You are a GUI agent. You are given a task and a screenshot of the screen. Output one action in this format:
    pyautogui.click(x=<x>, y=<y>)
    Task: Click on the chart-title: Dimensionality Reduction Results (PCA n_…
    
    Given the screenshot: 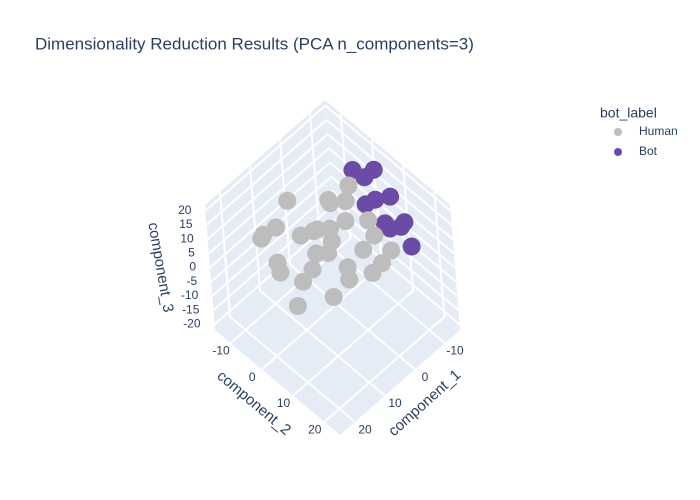 What is the action you would take?
    pyautogui.click(x=254, y=43)
    